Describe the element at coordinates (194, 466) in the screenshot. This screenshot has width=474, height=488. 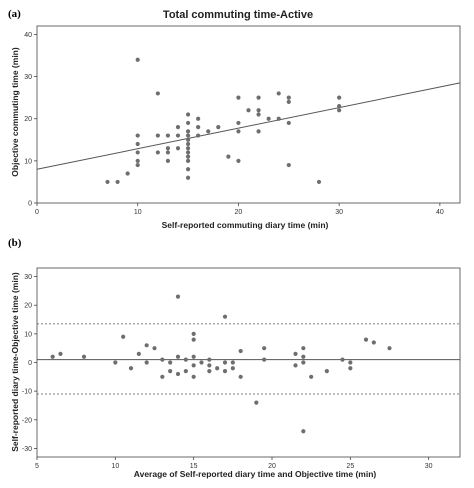
I see `x-tick-label: 15` at that location.